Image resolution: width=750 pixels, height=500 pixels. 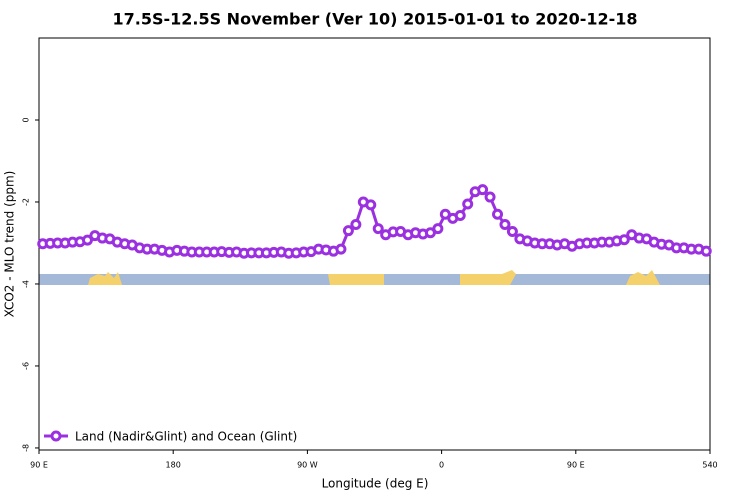 I want to click on y-tick-label: -2, so click(x=26, y=202).